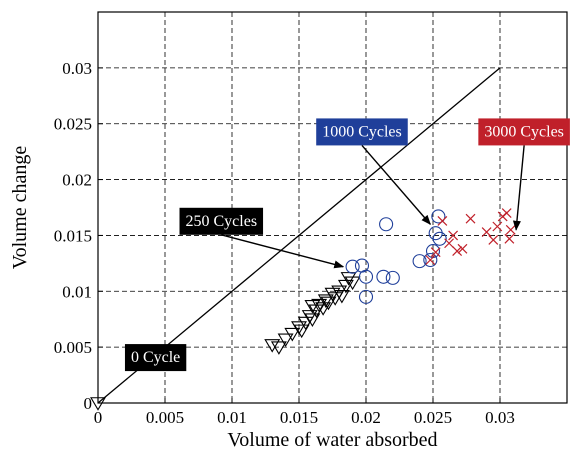 The width and height of the screenshot is (571, 453). Describe the element at coordinates (332, 440) in the screenshot. I see `x-axis-title: Volume of water absorbed` at that location.